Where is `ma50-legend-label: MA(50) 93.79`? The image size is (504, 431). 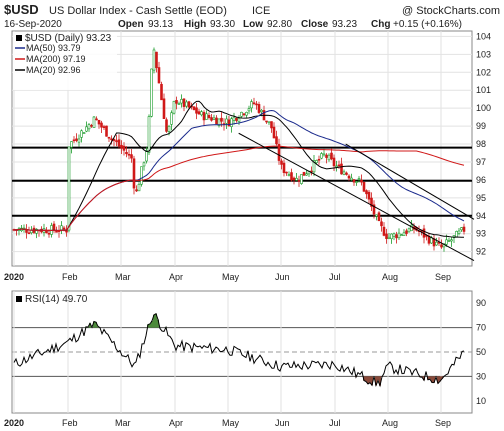 ma50-legend-label: MA(50) 93.79 is located at coordinates (53, 48).